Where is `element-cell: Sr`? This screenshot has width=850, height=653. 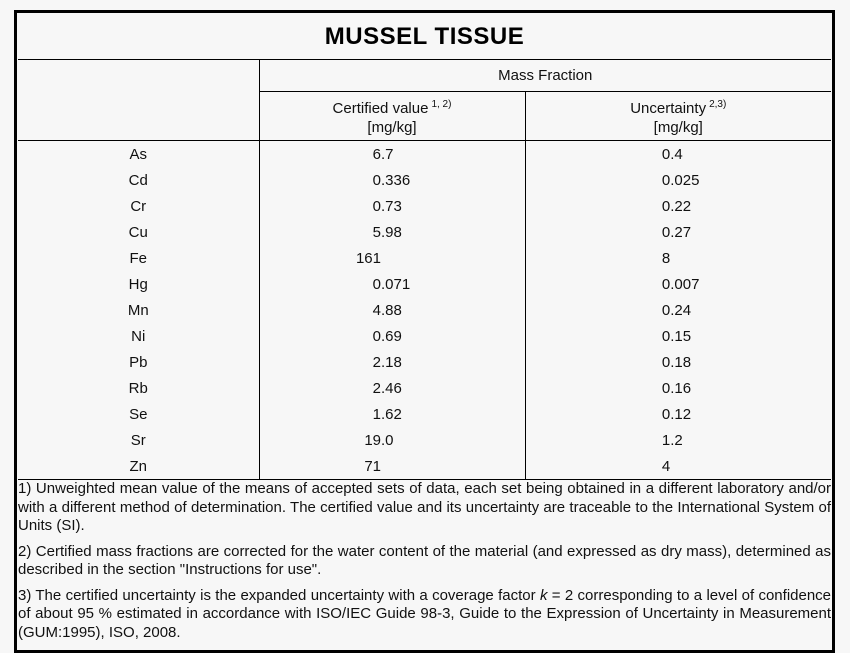
element-cell: Sr is located at coordinates (139, 440).